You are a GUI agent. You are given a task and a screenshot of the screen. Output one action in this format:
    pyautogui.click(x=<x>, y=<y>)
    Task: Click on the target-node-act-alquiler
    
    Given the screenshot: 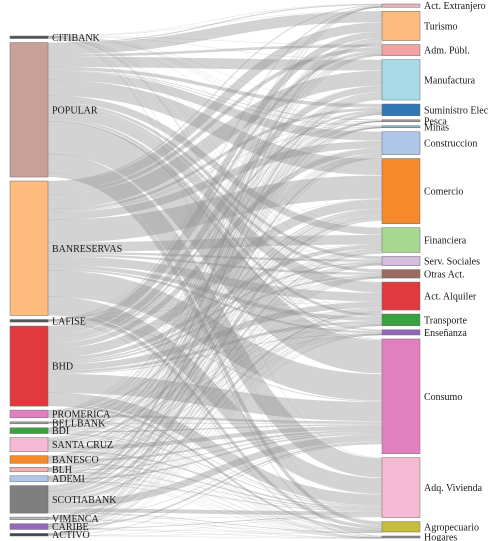 What is the action you would take?
    pyautogui.click(x=401, y=296)
    